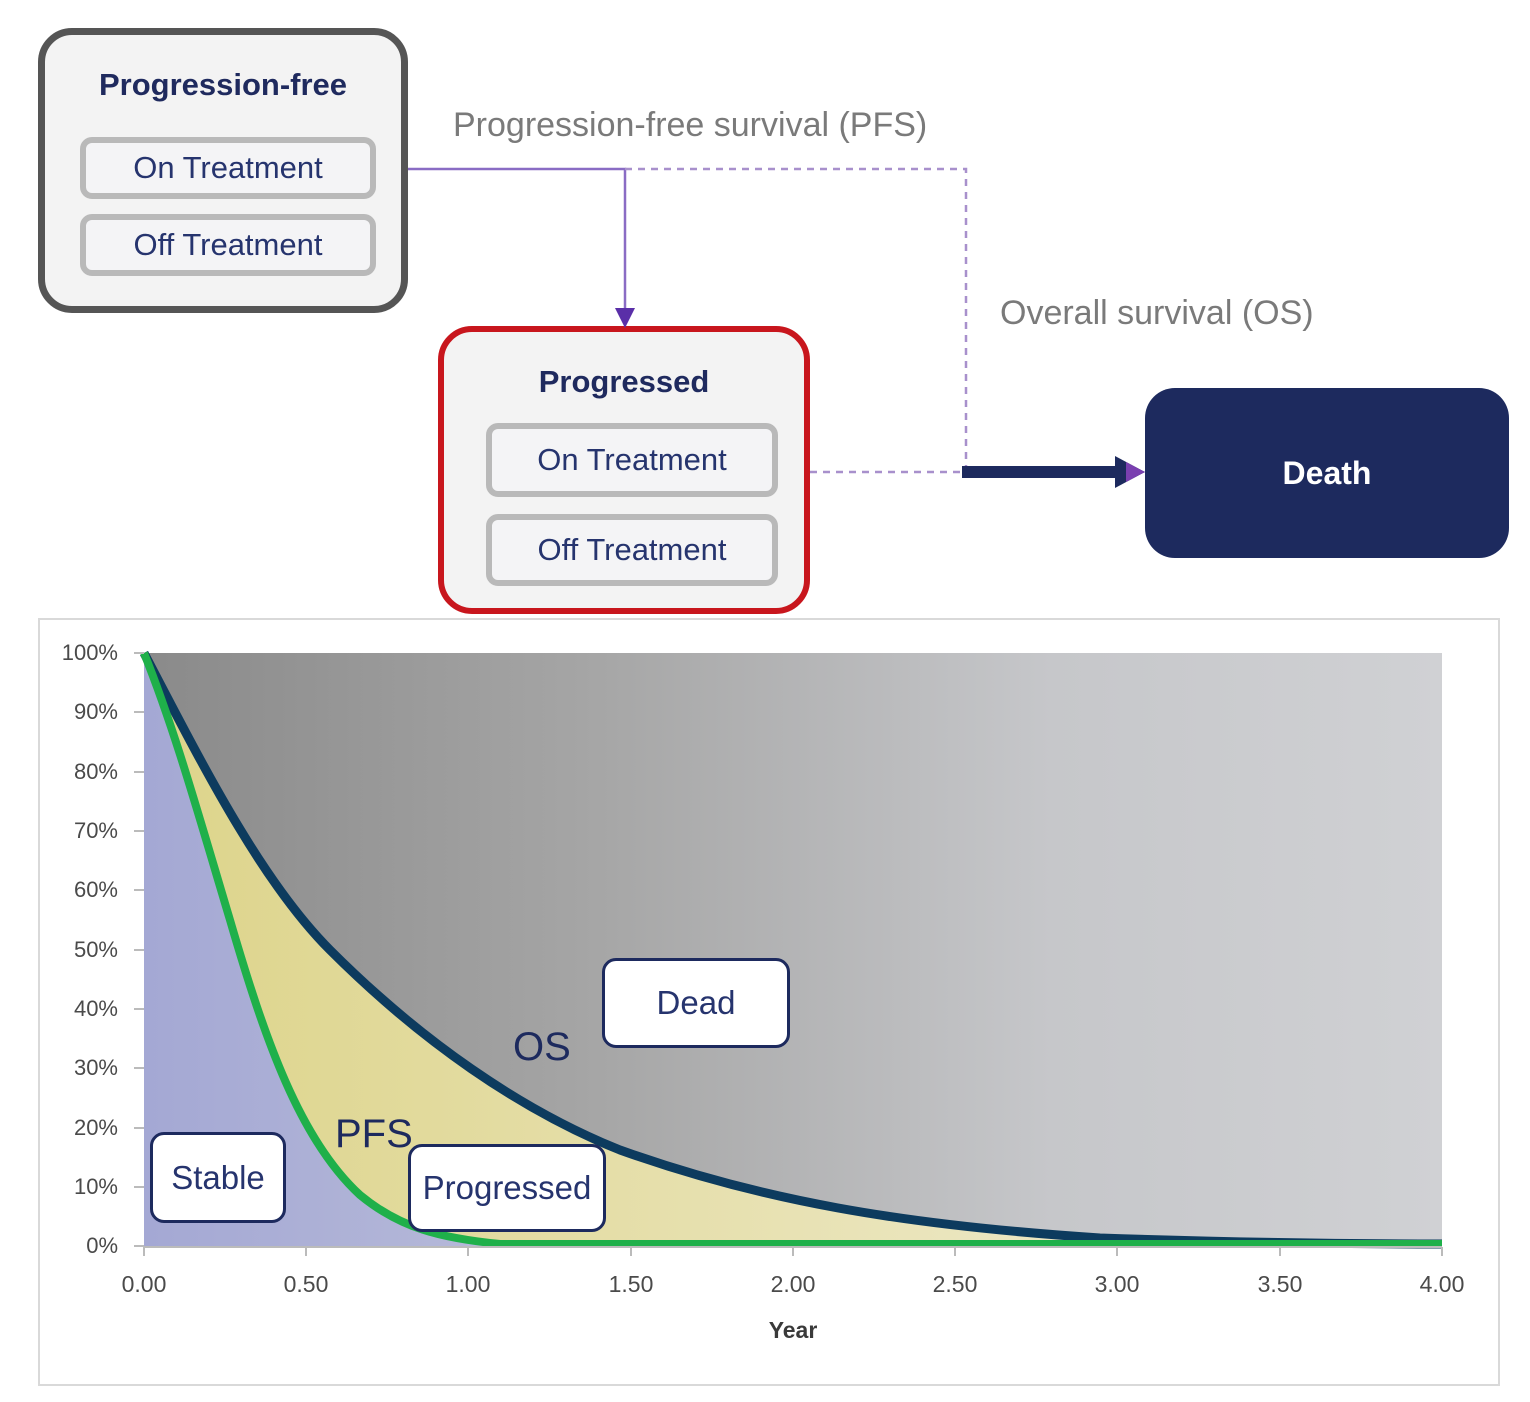 The image size is (1530, 1402). What do you see at coordinates (632, 460) in the screenshot?
I see `progressed-on-treatment: On Treatment` at bounding box center [632, 460].